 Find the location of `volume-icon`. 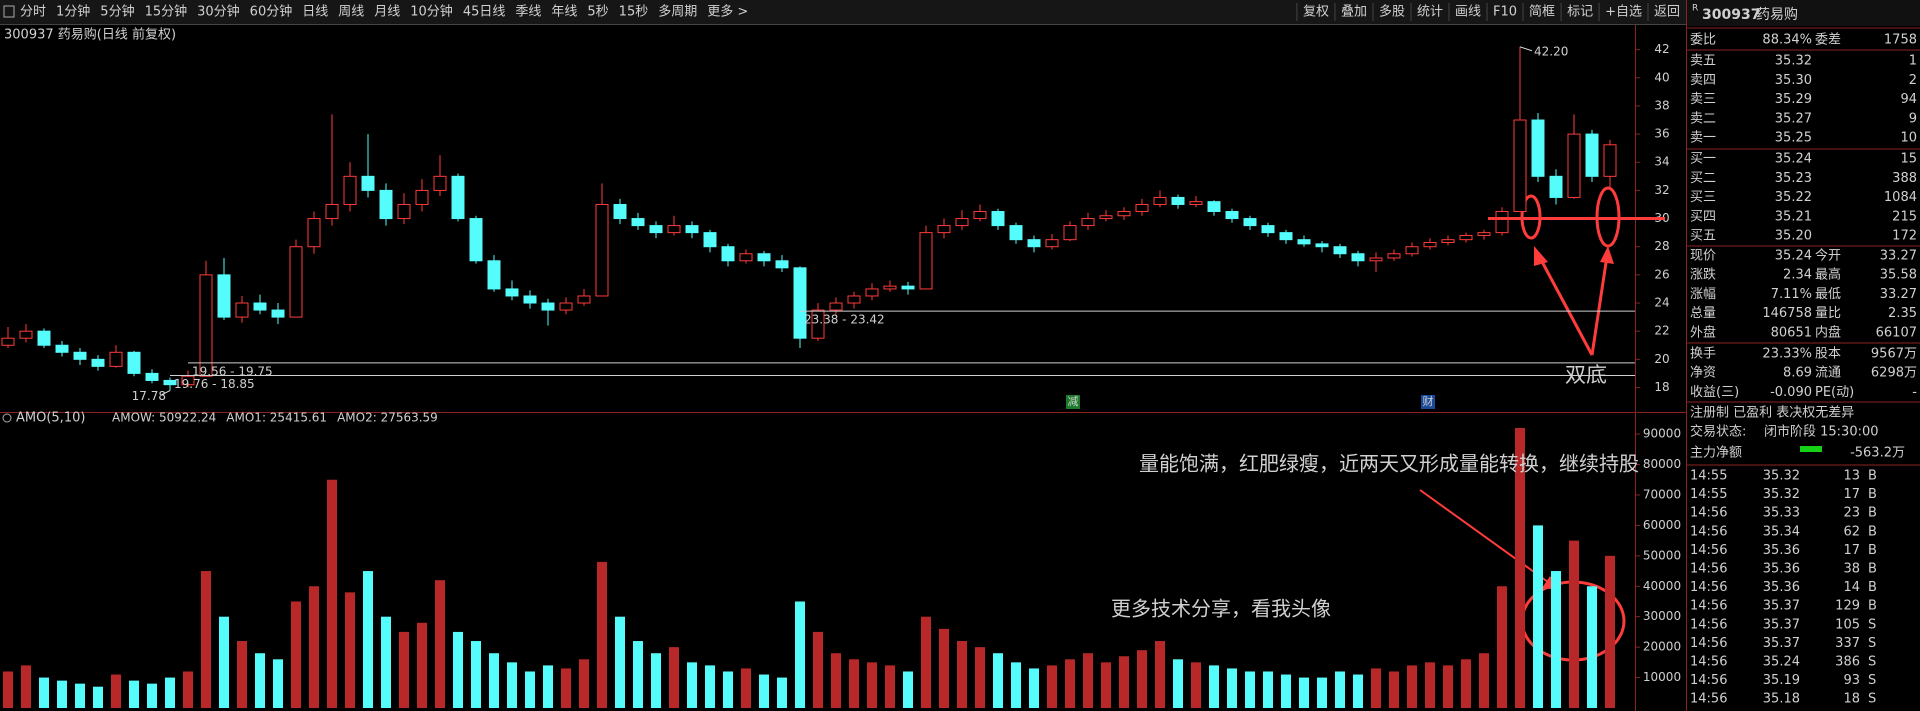

volume-icon is located at coordinates (7, 418).